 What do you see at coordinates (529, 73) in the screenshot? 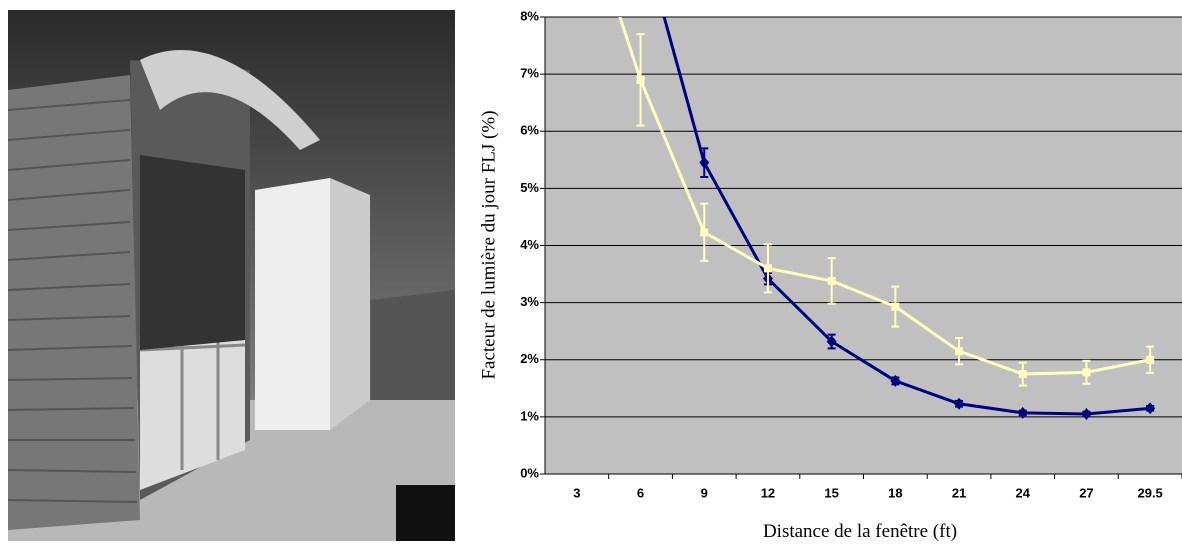
I see `y-tick-label: 7%` at bounding box center [529, 73].